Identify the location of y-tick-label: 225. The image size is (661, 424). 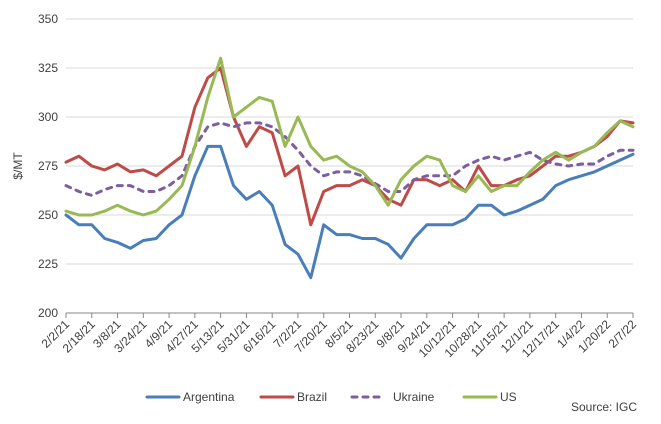
(48, 264).